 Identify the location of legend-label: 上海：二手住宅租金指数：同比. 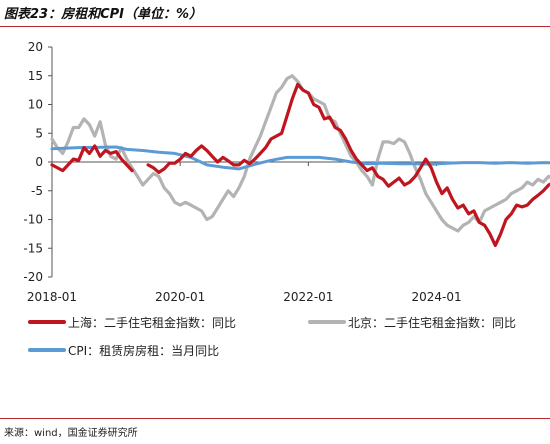
(152, 322).